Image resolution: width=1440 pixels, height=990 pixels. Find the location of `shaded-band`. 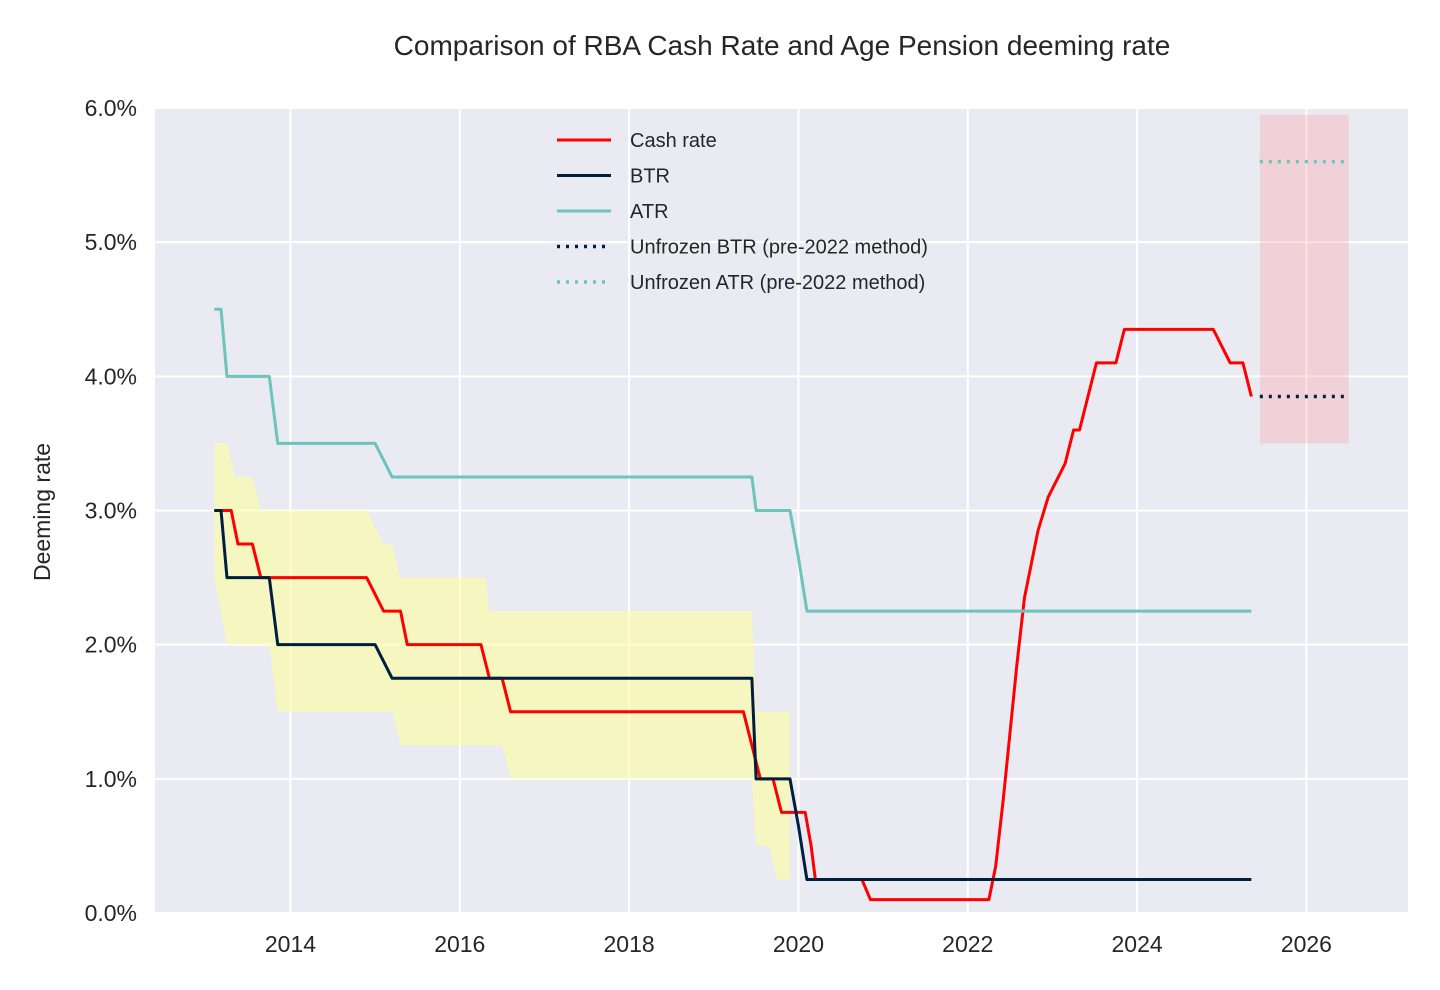

shaded-band is located at coordinates (1304, 279).